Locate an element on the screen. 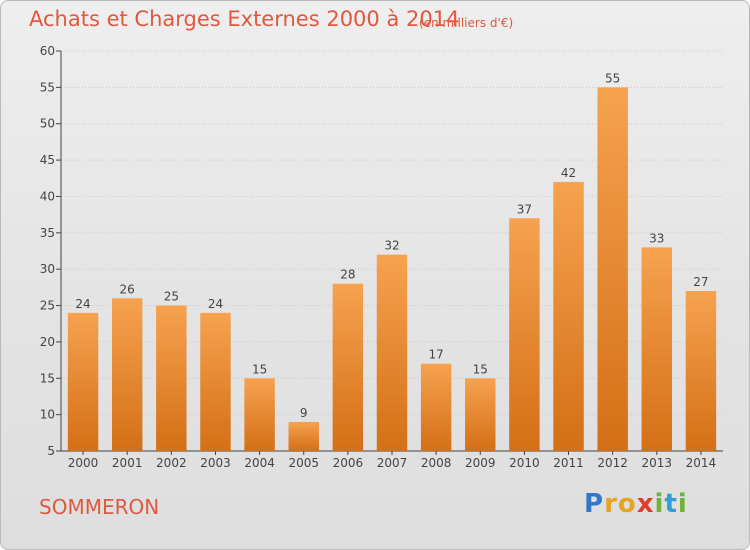 The width and height of the screenshot is (750, 550). chart-title: Achats et Charges Externes 2000 à 2014 is located at coordinates (244, 19).